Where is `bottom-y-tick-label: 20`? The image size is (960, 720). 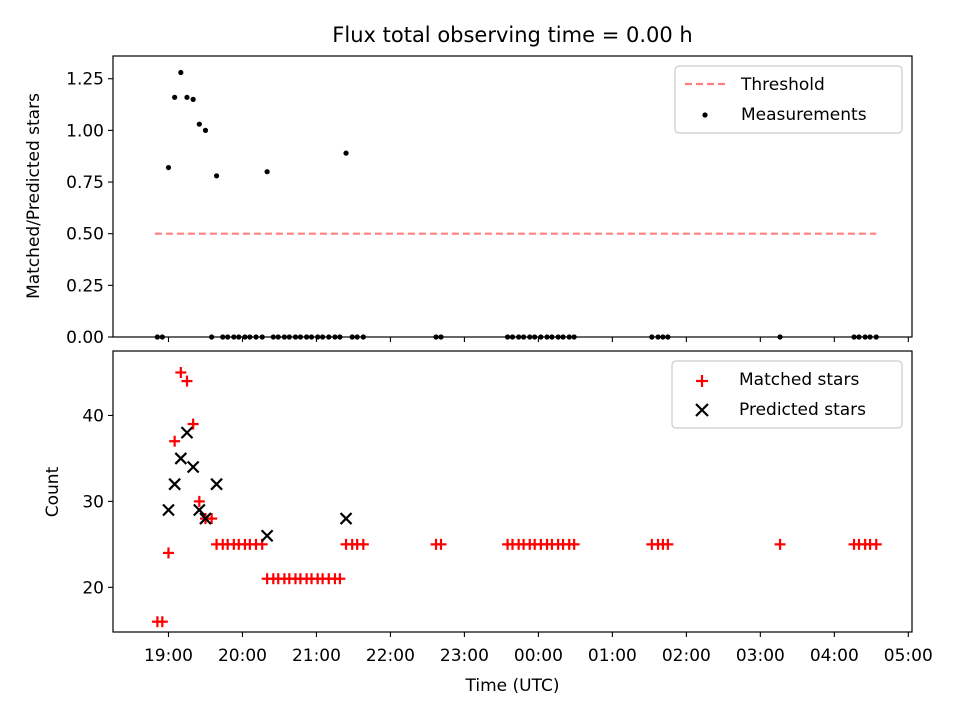
bottom-y-tick-label: 20 is located at coordinates (93, 588).